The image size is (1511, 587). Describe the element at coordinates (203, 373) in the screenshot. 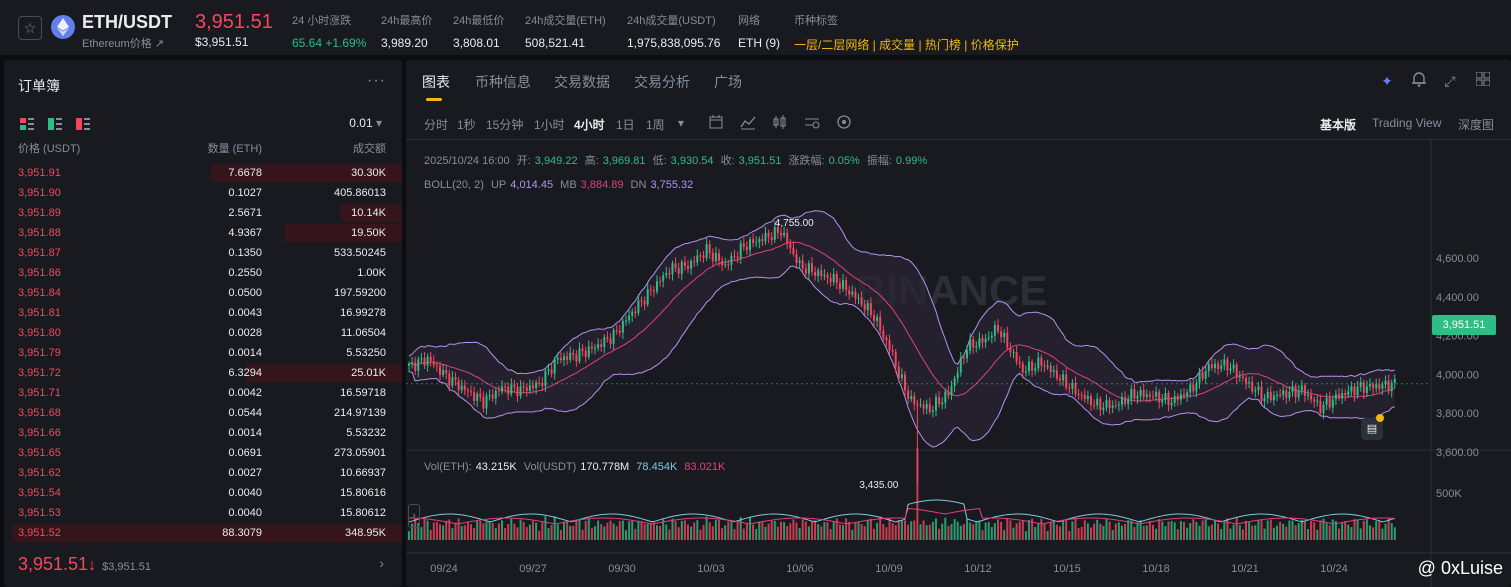

I see `ask-row: 3,951.72 6.3294 25.01K` at that location.